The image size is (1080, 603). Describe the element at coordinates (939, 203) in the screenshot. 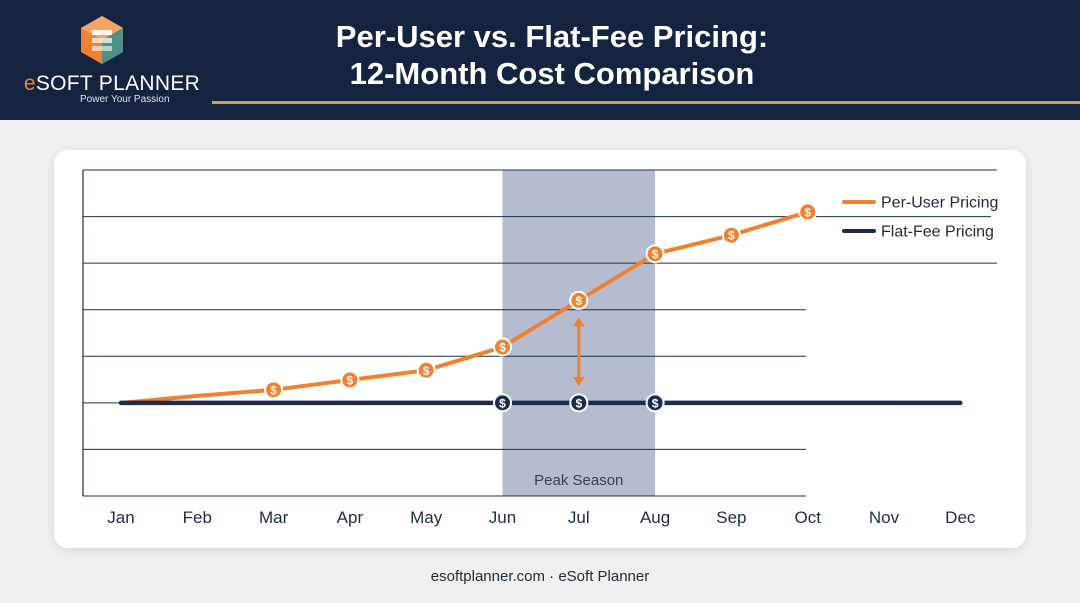

I see `legend-label-per-user: Per-User Pricing` at that location.